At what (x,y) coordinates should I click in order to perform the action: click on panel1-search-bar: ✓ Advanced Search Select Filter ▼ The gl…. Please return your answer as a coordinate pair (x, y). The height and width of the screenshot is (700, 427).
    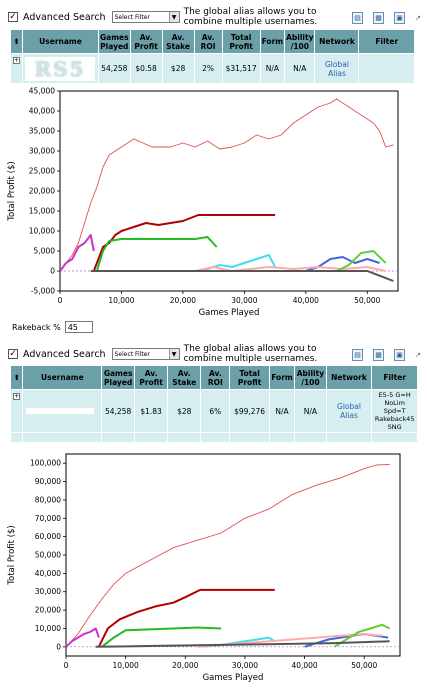
    Looking at the image, I should click on (215, 17).